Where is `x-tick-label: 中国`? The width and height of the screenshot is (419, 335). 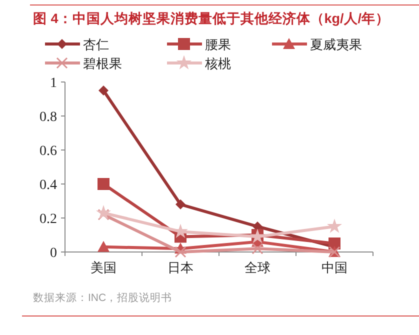
x-tick-label: 中国 is located at coordinates (335, 267).